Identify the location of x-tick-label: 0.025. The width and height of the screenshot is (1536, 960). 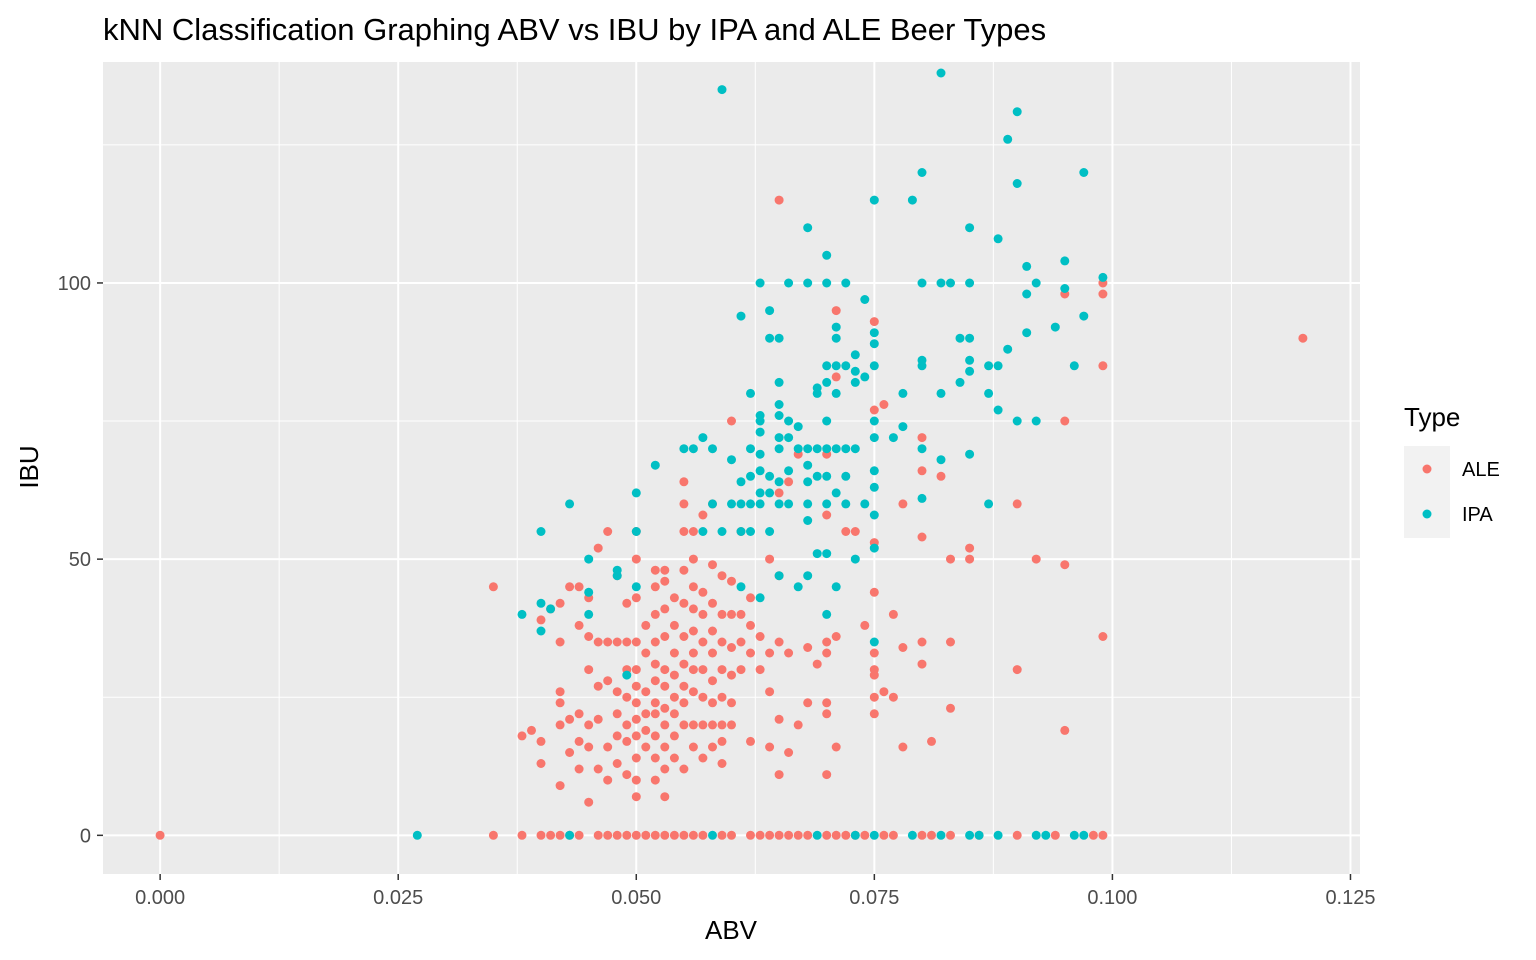
(398, 898).